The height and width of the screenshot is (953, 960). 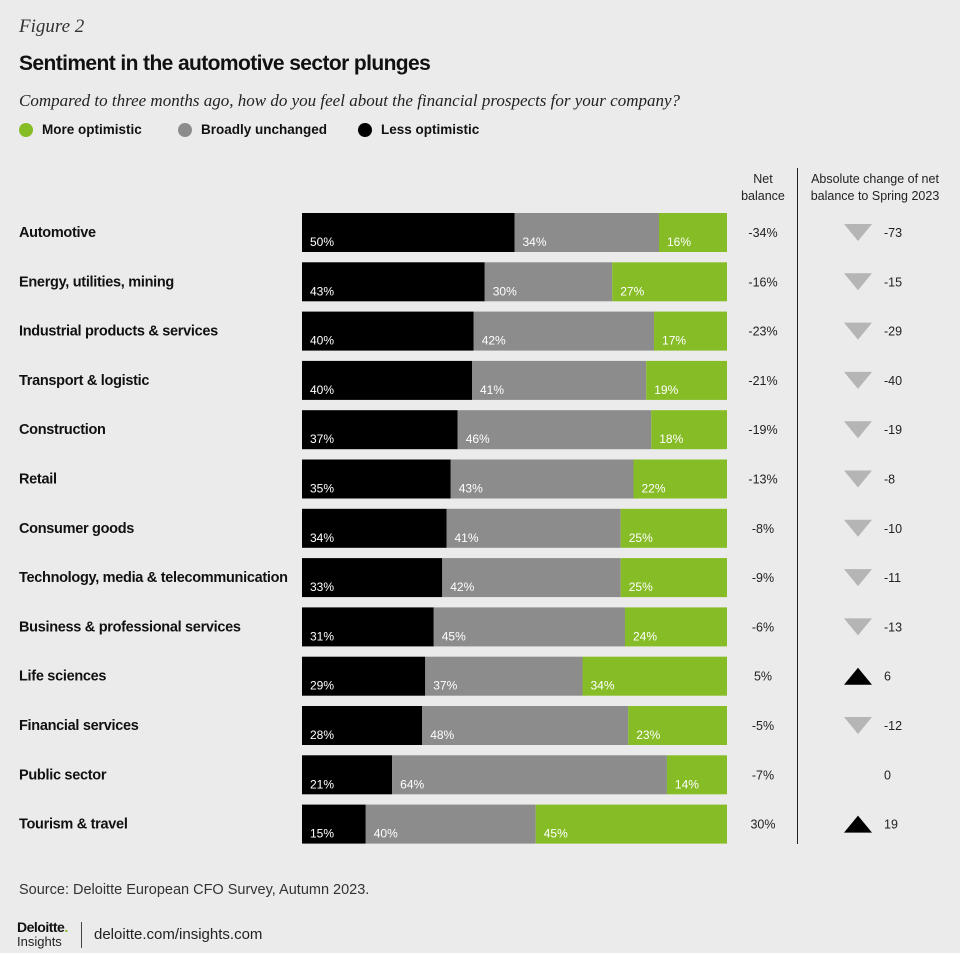 I want to click on net-balance-value: -19%, so click(x=762, y=430).